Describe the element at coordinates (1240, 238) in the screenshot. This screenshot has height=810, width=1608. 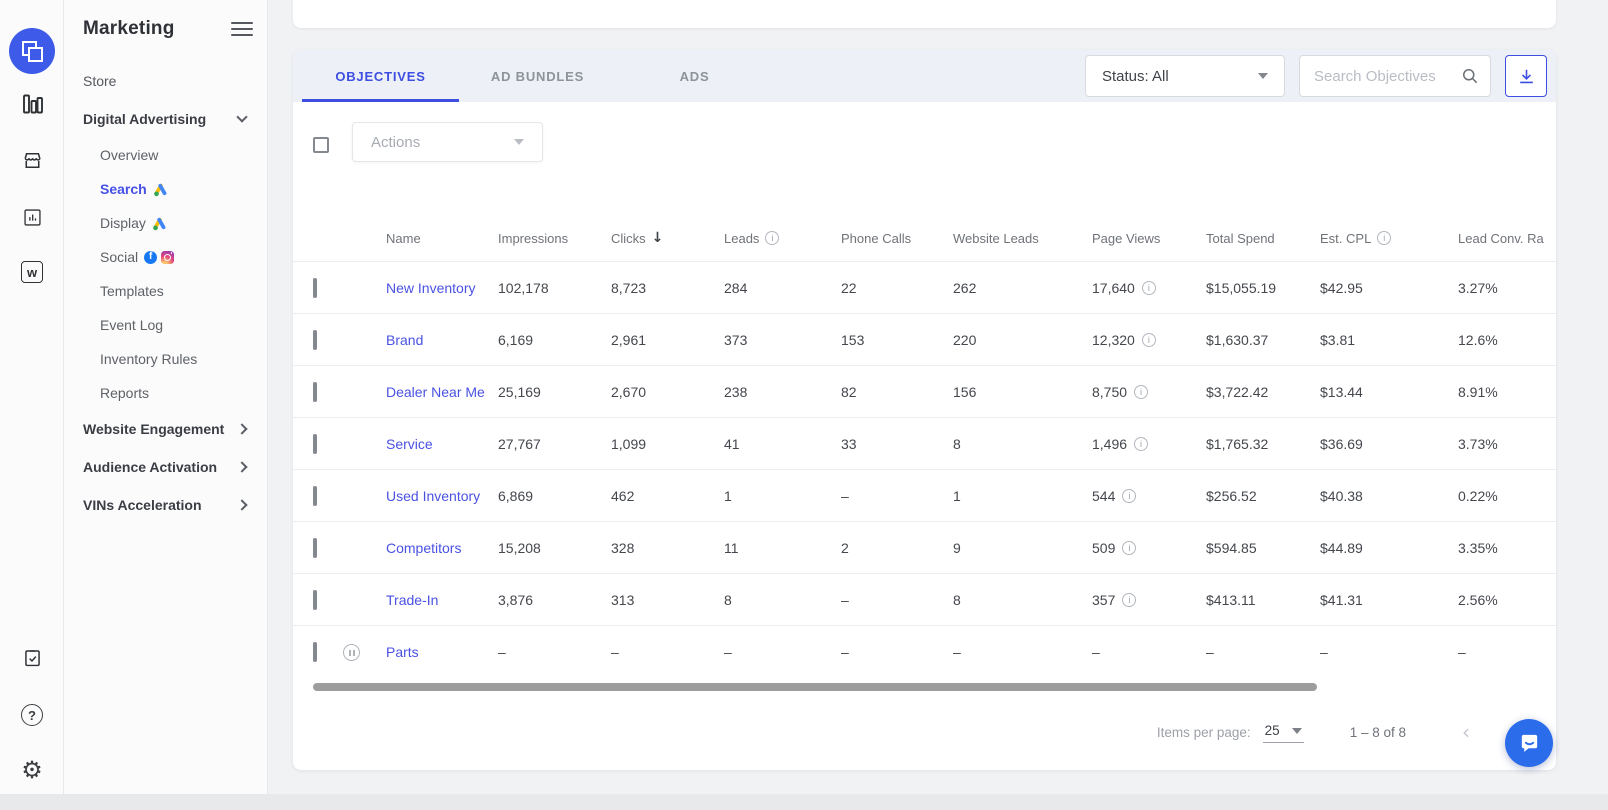
I see `column-header-total-spend: Total Spend` at that location.